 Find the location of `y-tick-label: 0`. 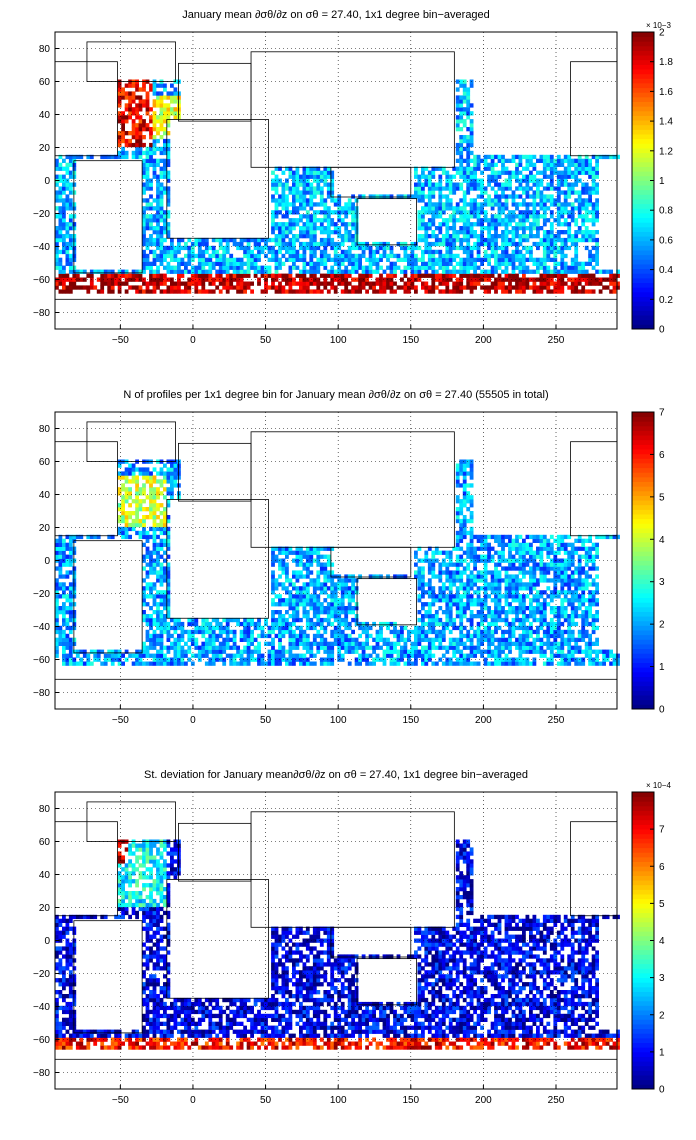

y-tick-label: 0 is located at coordinates (47, 181).